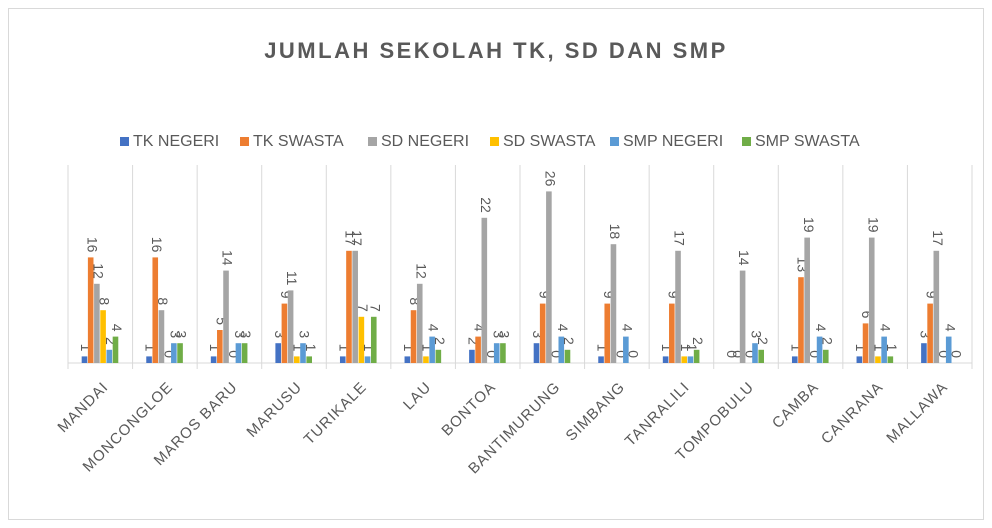 Image resolution: width=992 pixels, height=528 pixels. What do you see at coordinates (486, 205) in the screenshot?
I see `data-label: 22` at bounding box center [486, 205].